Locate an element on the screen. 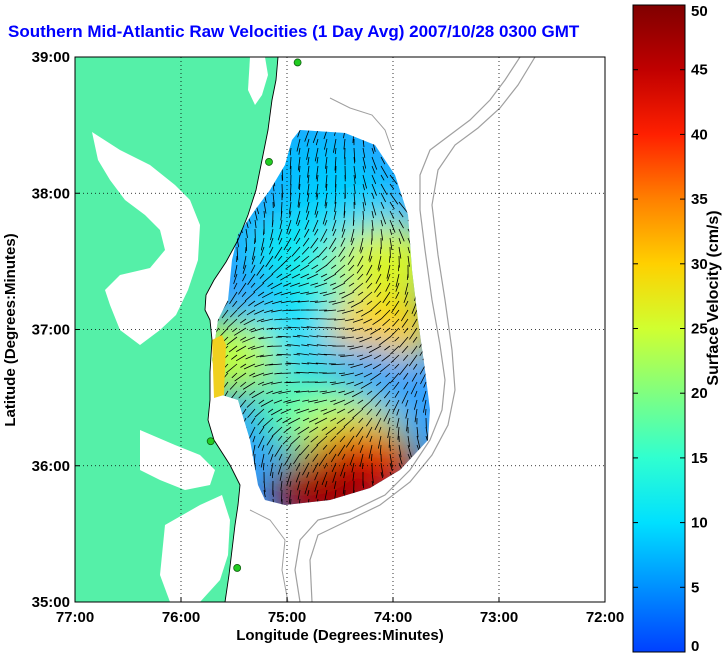 This screenshot has width=724, height=659. pamlico-sound is located at coordinates (195, 548).